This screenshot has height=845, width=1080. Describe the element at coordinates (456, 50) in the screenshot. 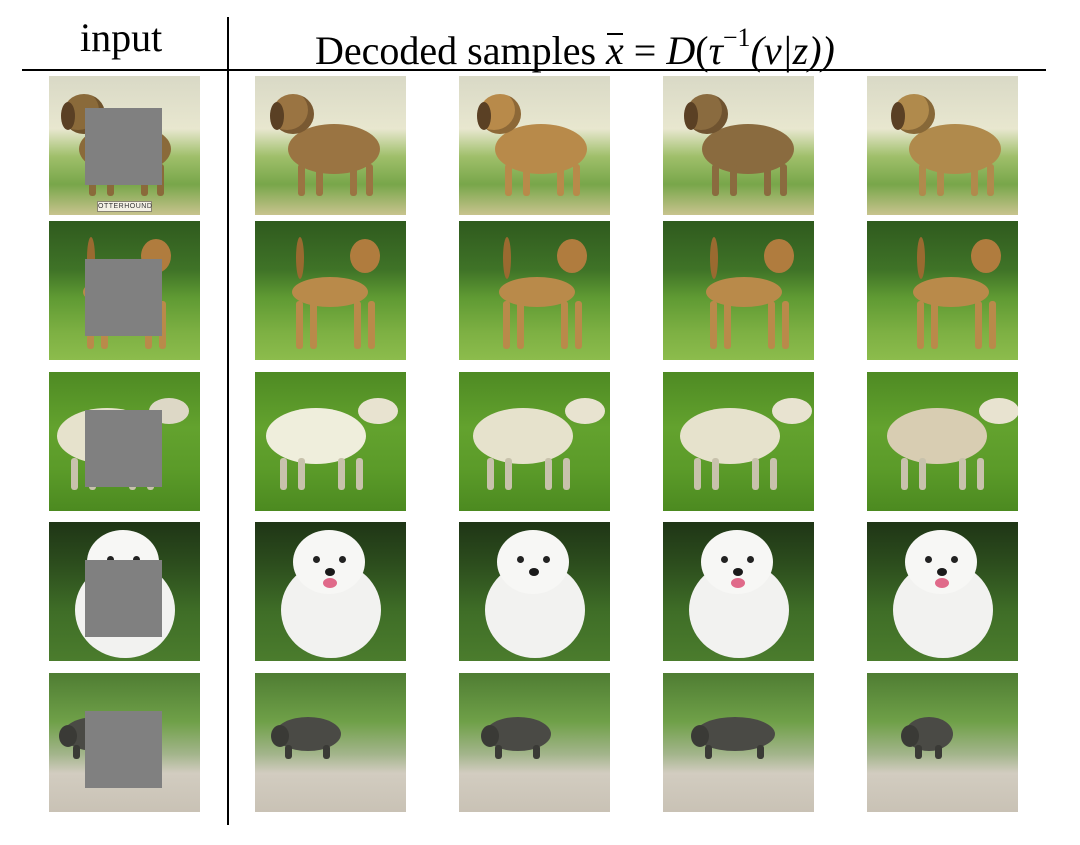

I see `decoded-label: Decoded samples` at that location.